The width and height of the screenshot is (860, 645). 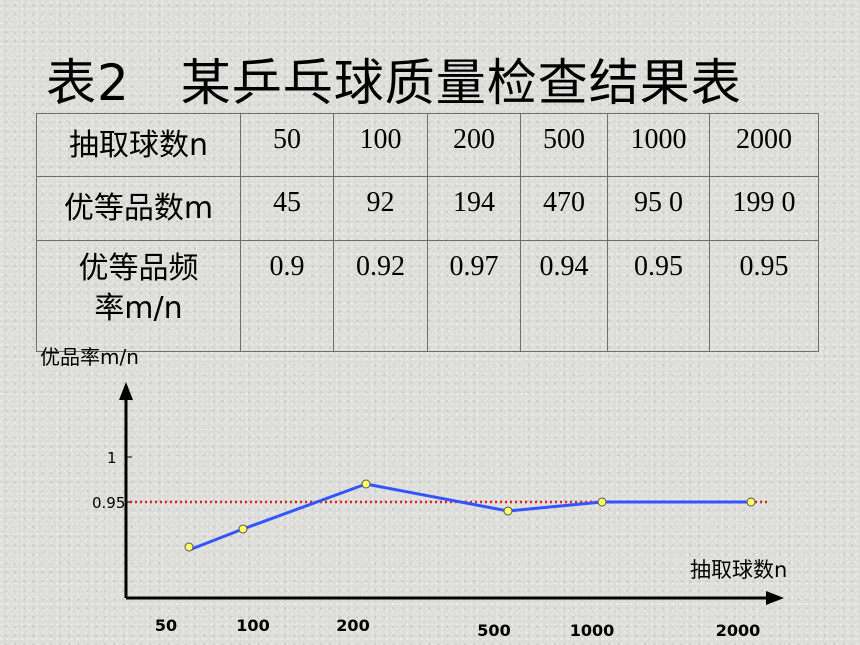 I want to click on table-cell: 500, so click(x=564, y=145).